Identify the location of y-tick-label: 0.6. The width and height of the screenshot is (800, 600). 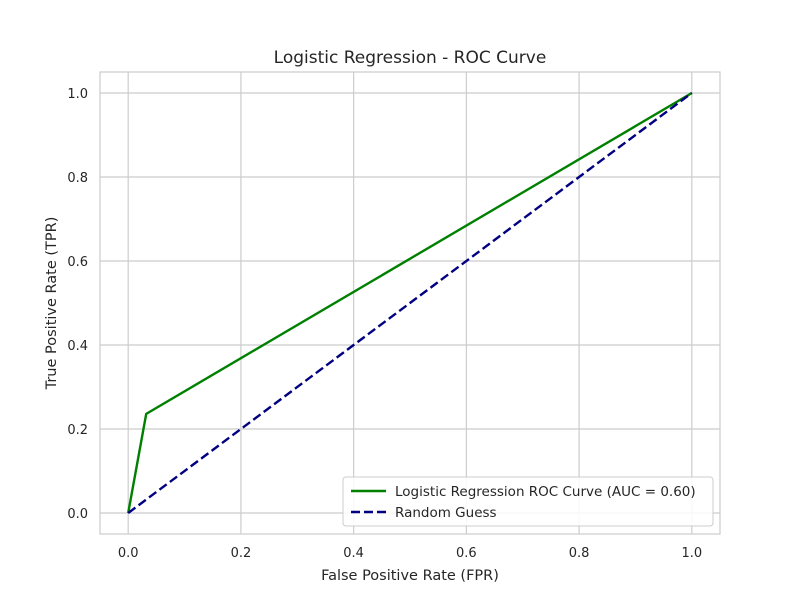
(77, 262).